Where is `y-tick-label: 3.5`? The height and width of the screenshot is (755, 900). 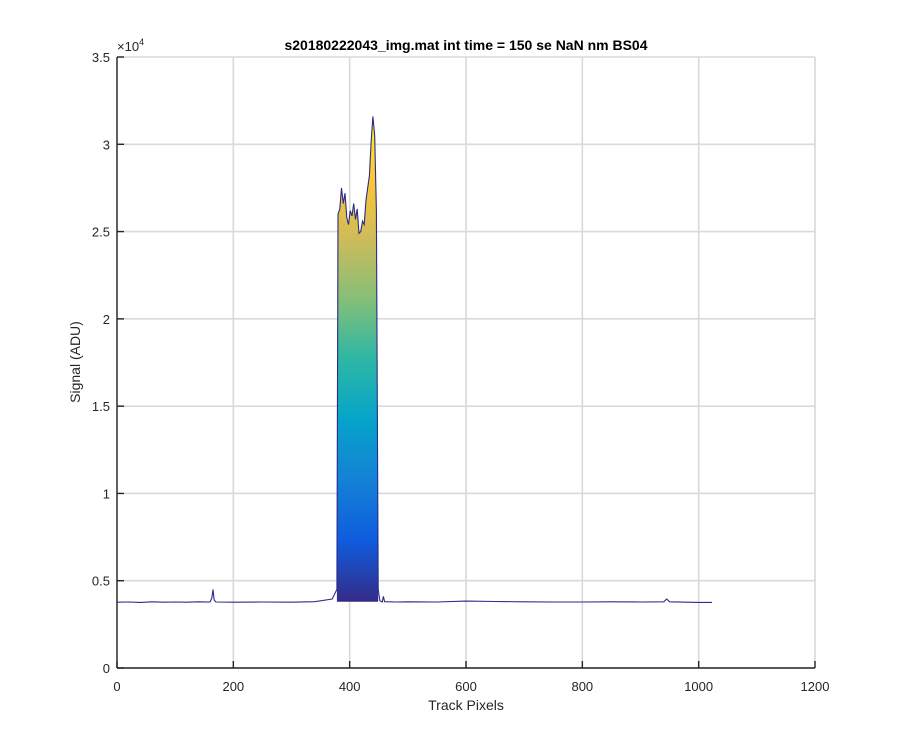
y-tick-label: 3.5 is located at coordinates (101, 57).